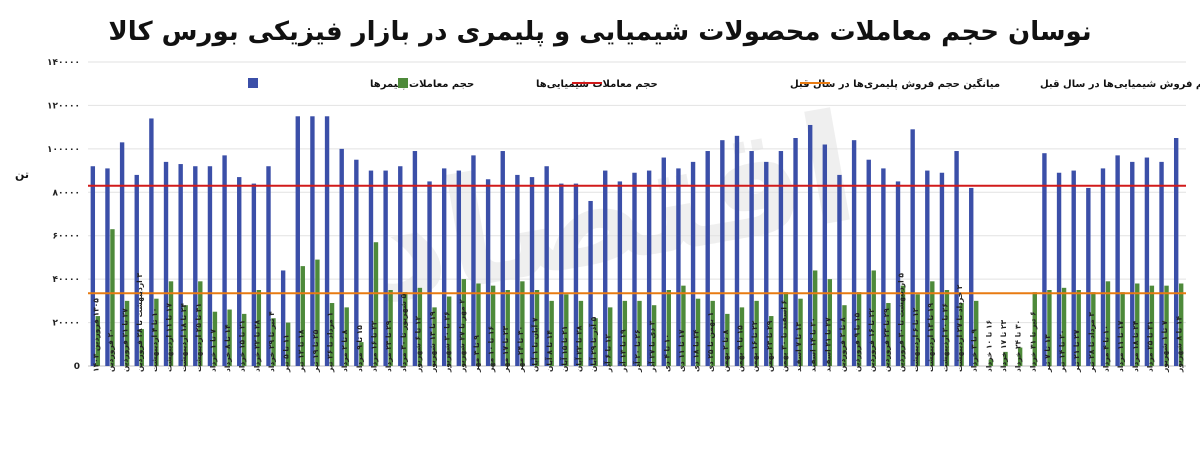  I want to click on x-tick-label: ۶ اسفند تا ۳۰ بهمن, so click(783, 336).